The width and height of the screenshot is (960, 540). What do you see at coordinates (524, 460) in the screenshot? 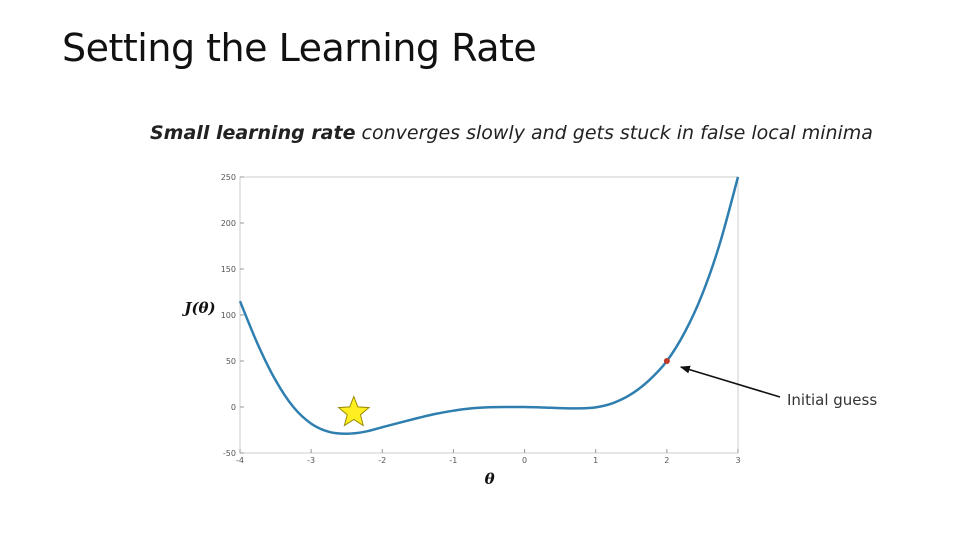
I see `x-tick-label: 0` at bounding box center [524, 460].